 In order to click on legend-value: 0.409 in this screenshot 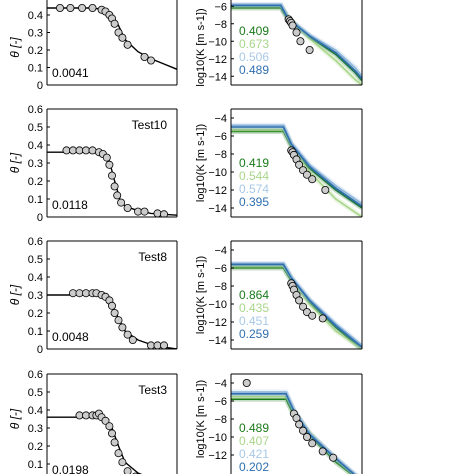, I will do `click(254, 31)`.